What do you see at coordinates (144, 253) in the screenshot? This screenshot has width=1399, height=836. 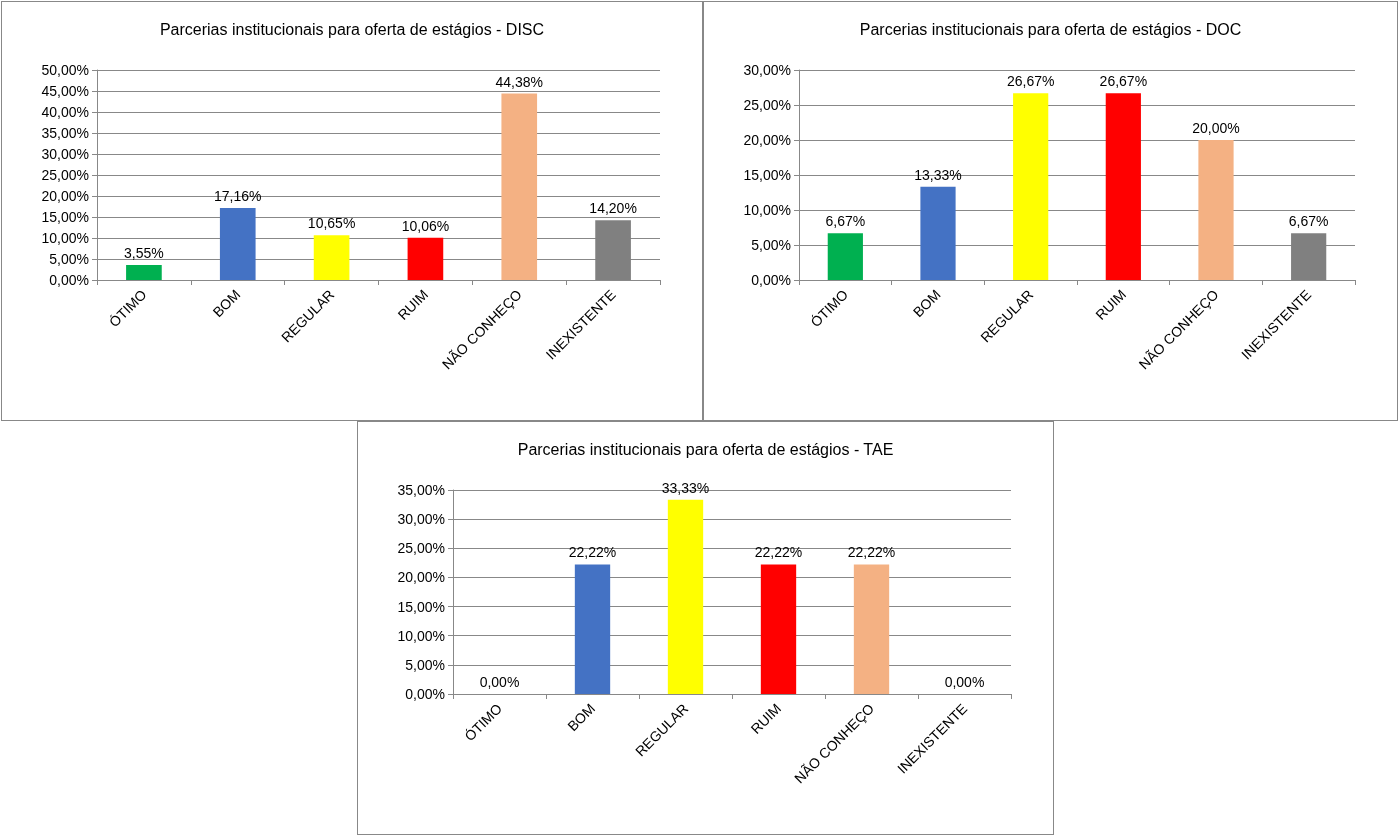 I see `data-label: 3,55%` at bounding box center [144, 253].